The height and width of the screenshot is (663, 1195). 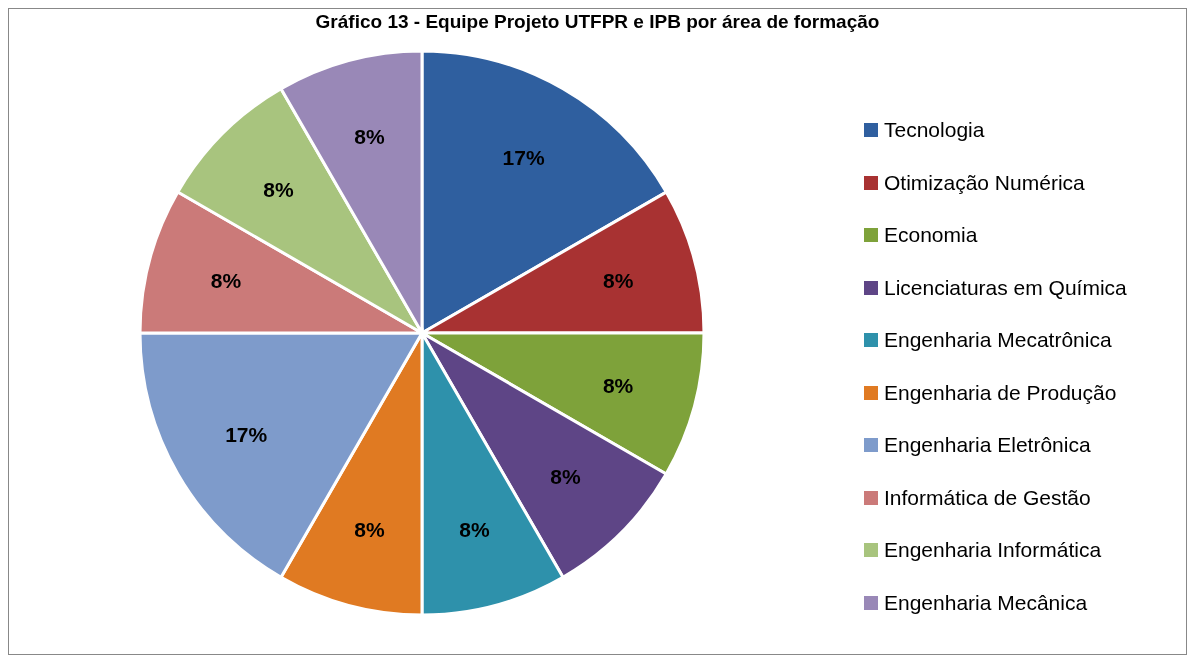 I want to click on legend-label: Licenciaturas em Química, so click(x=1005, y=287).